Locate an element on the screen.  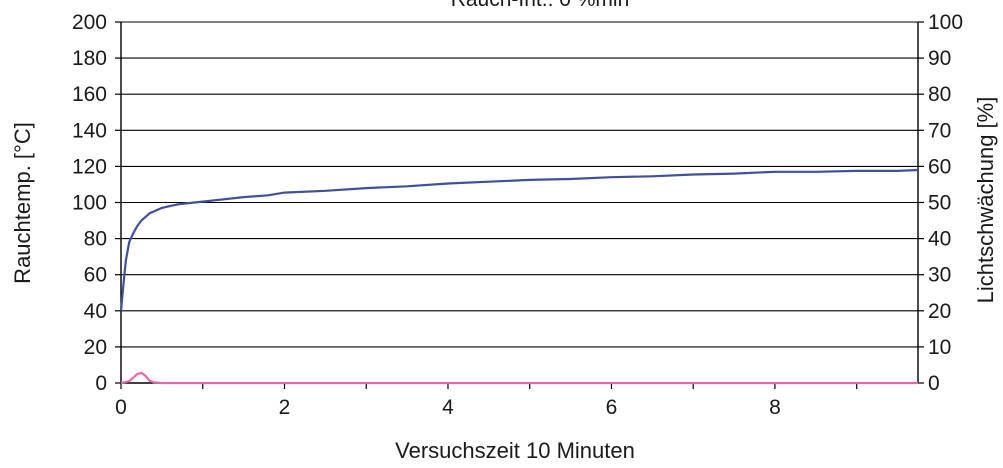
right-tick-label: 50 is located at coordinates (939, 203).